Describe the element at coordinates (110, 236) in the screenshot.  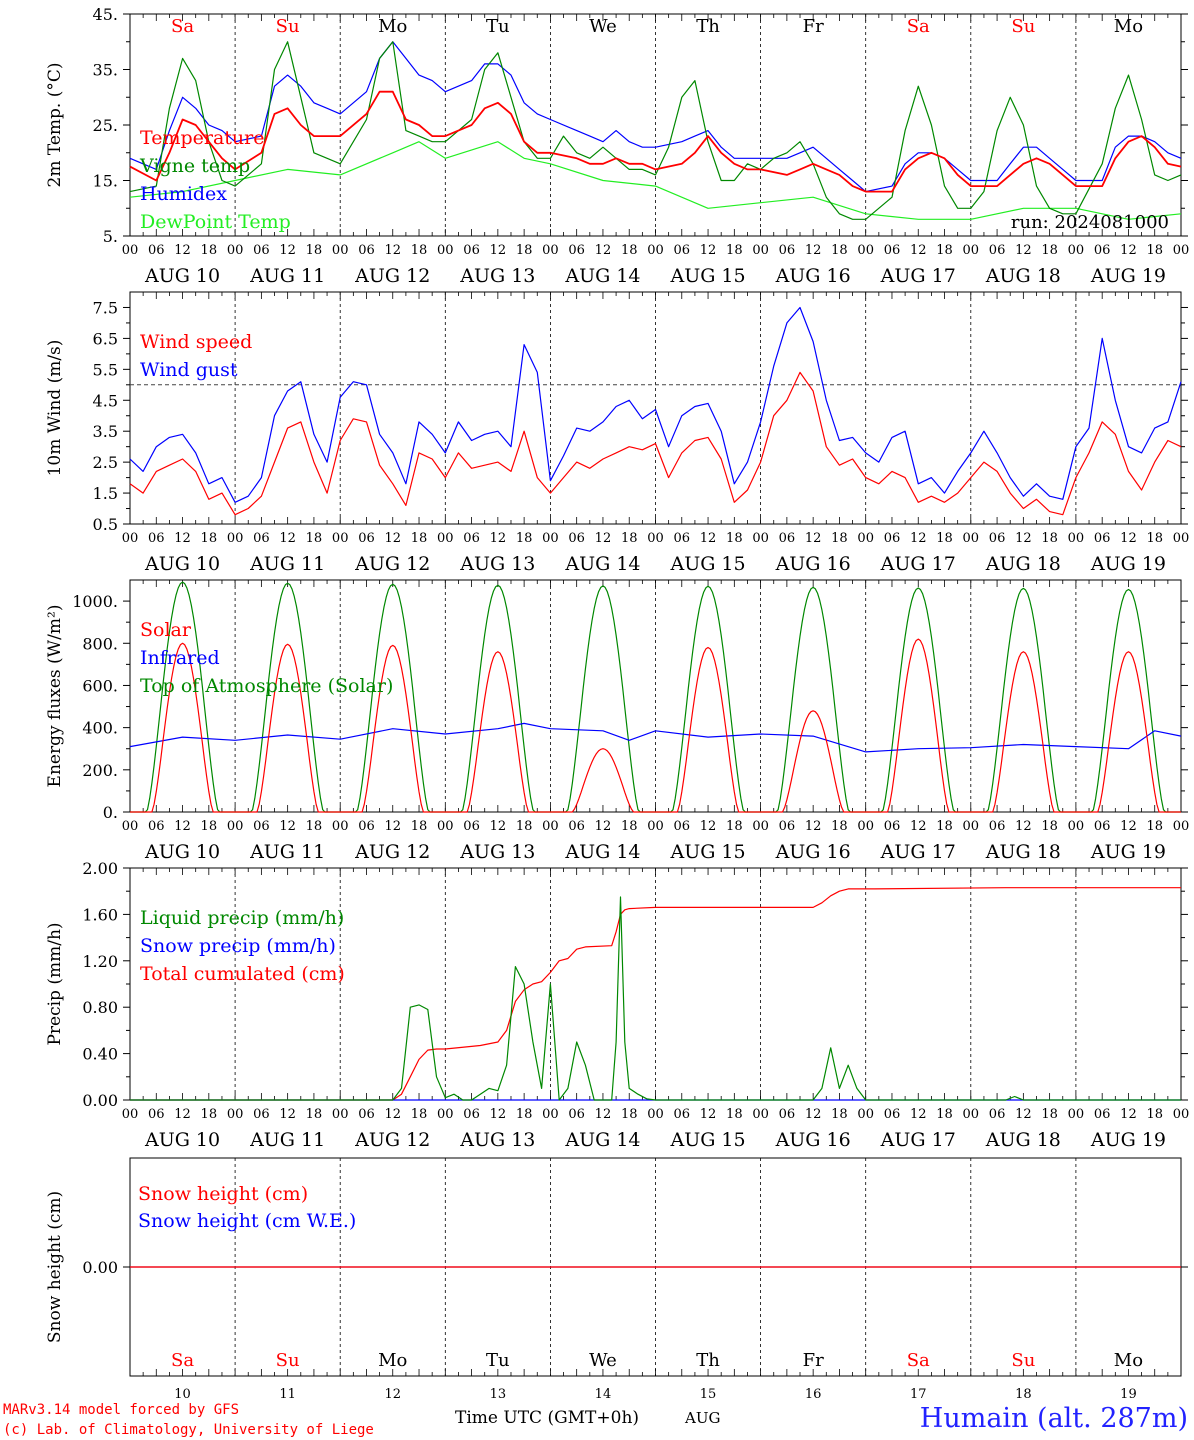
I see `y-tick-label: 5.` at that location.